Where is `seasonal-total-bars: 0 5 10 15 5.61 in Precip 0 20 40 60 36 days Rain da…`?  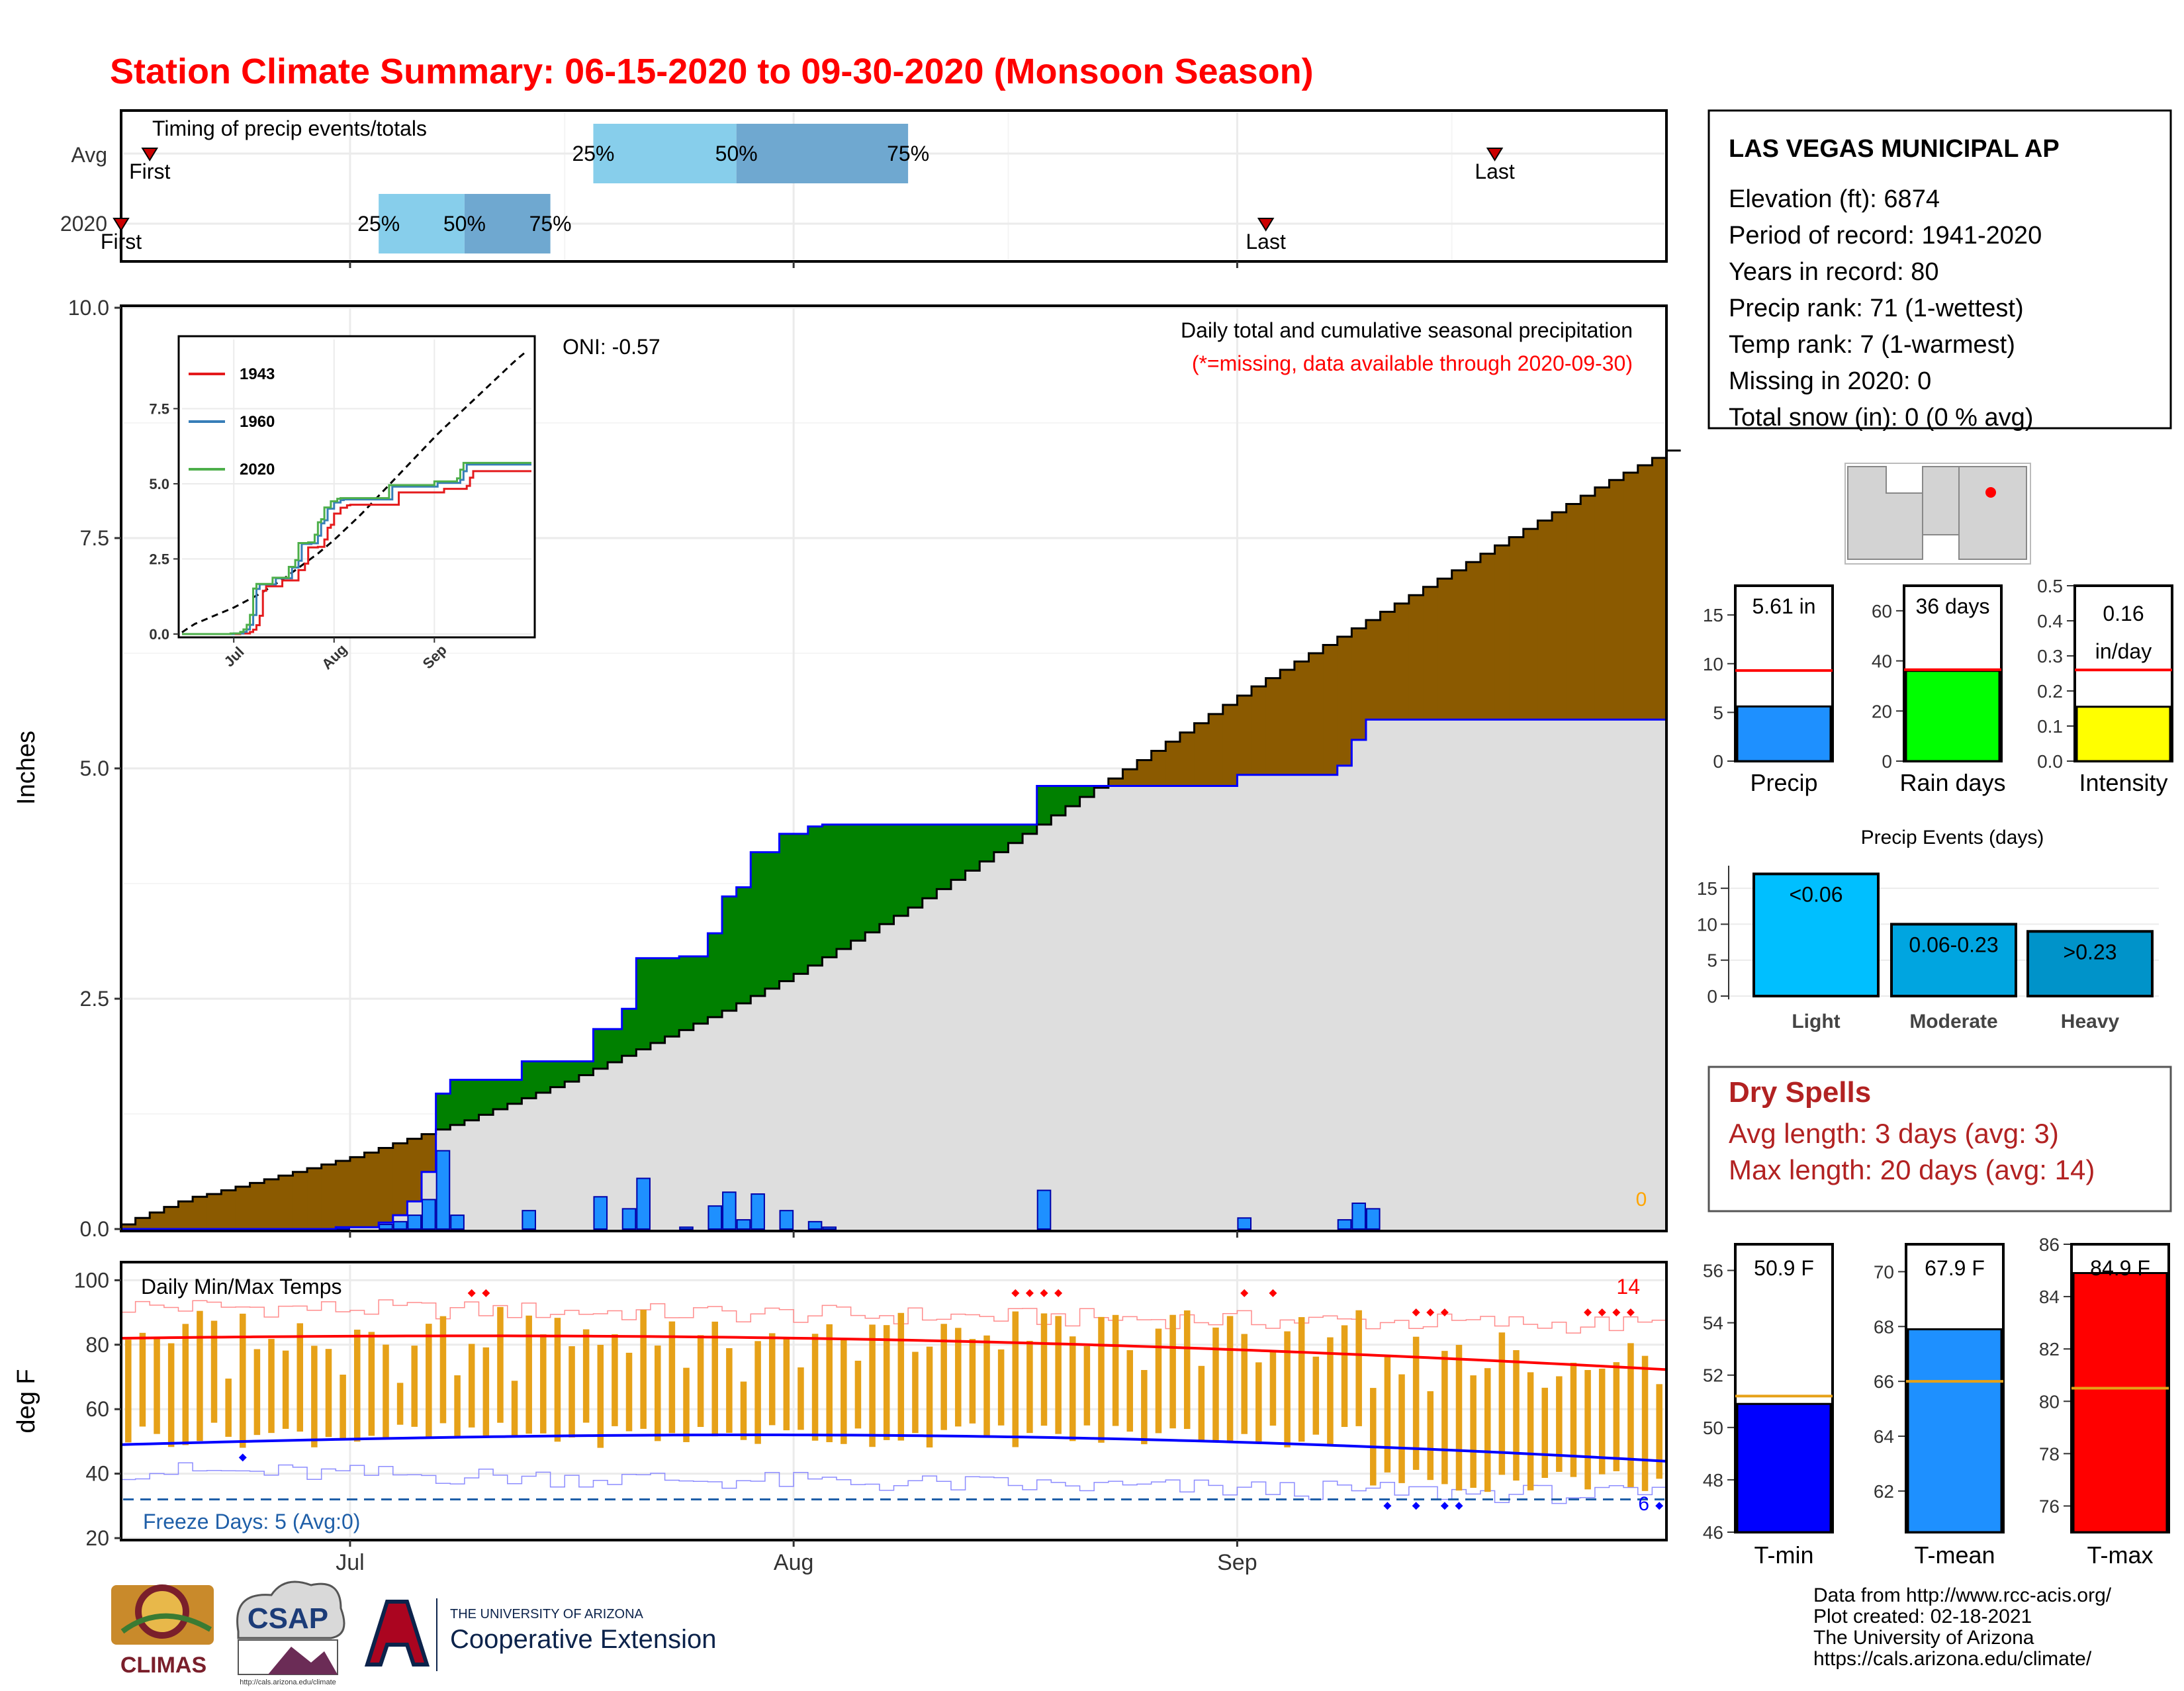 seasonal-total-bars: 0 5 10 15 5.61 in Precip 0 20 40 60 36 days Rain da… is located at coordinates (1938, 686).